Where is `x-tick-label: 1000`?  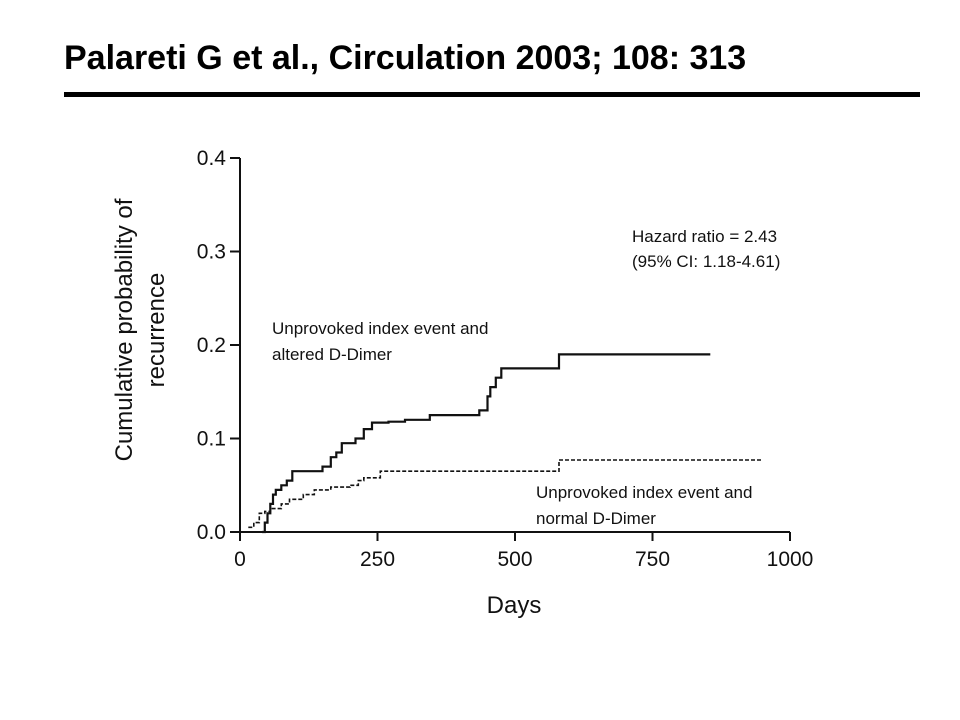
x-tick-label: 1000 is located at coordinates (790, 559).